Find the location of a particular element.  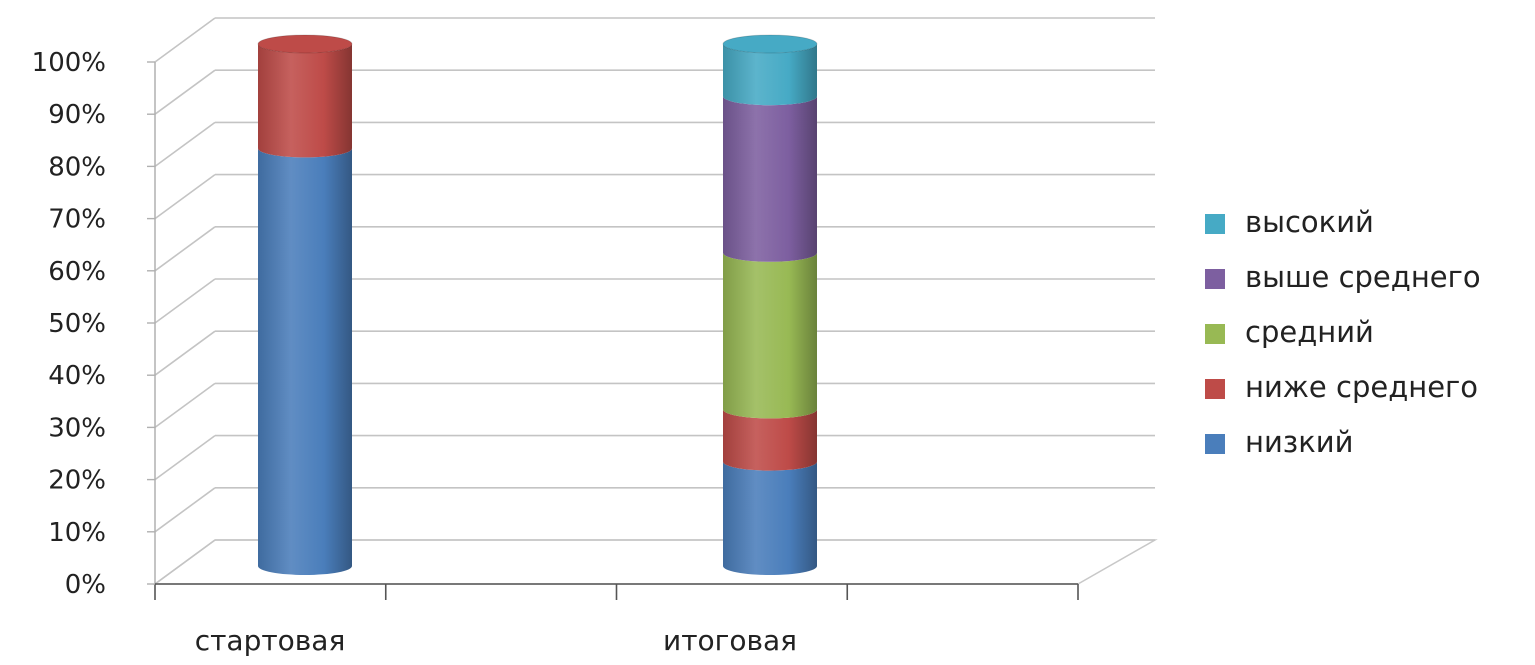

legend-label: низкий is located at coordinates (1299, 442).